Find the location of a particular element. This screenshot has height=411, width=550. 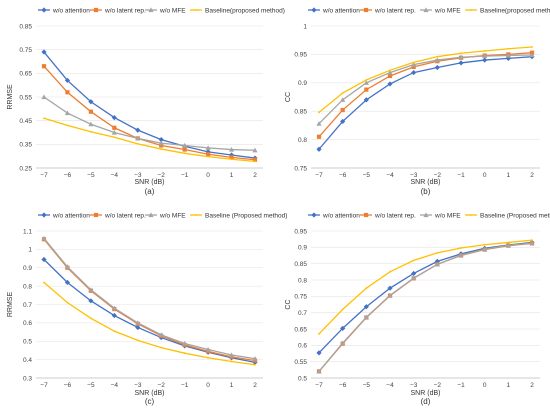

y-tick-label: 0.25 is located at coordinates (25, 168).